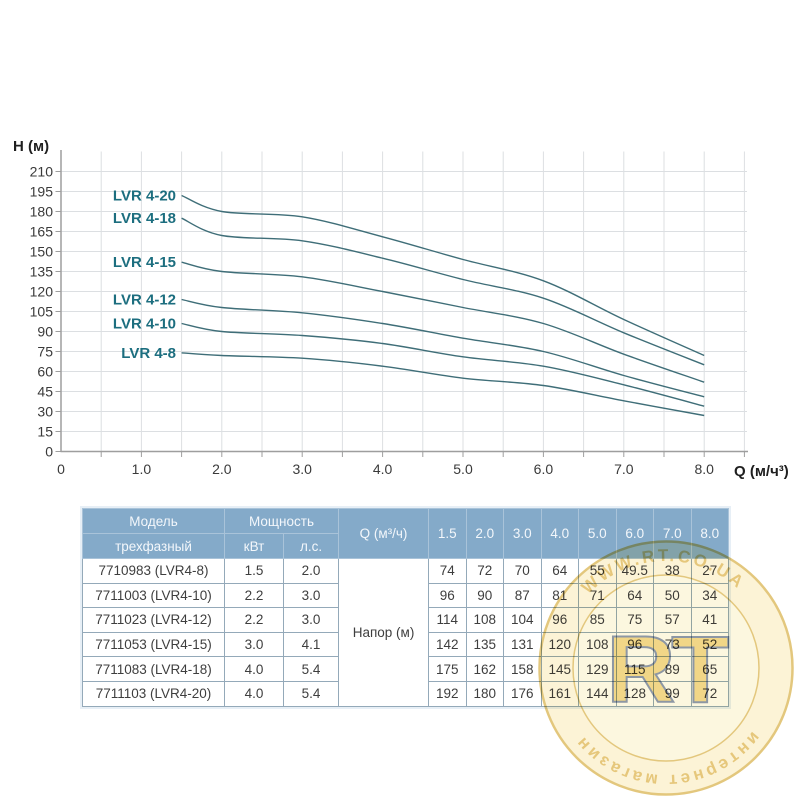 This screenshot has width=800, height=800. I want to click on napor-value-cell: 145, so click(560, 669).